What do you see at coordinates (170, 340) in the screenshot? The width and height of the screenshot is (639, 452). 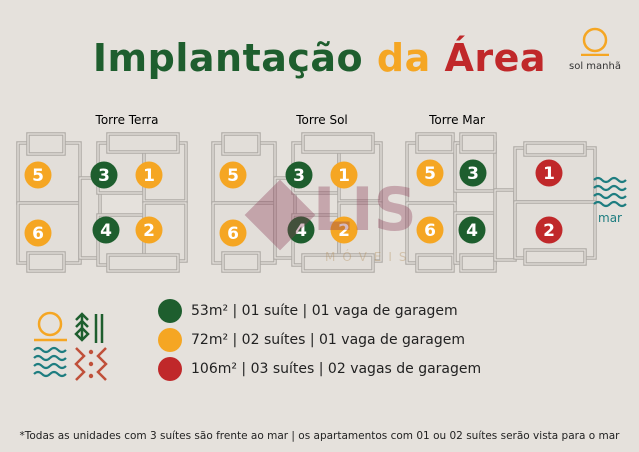 I see `legend-dot-orange` at bounding box center [170, 340].